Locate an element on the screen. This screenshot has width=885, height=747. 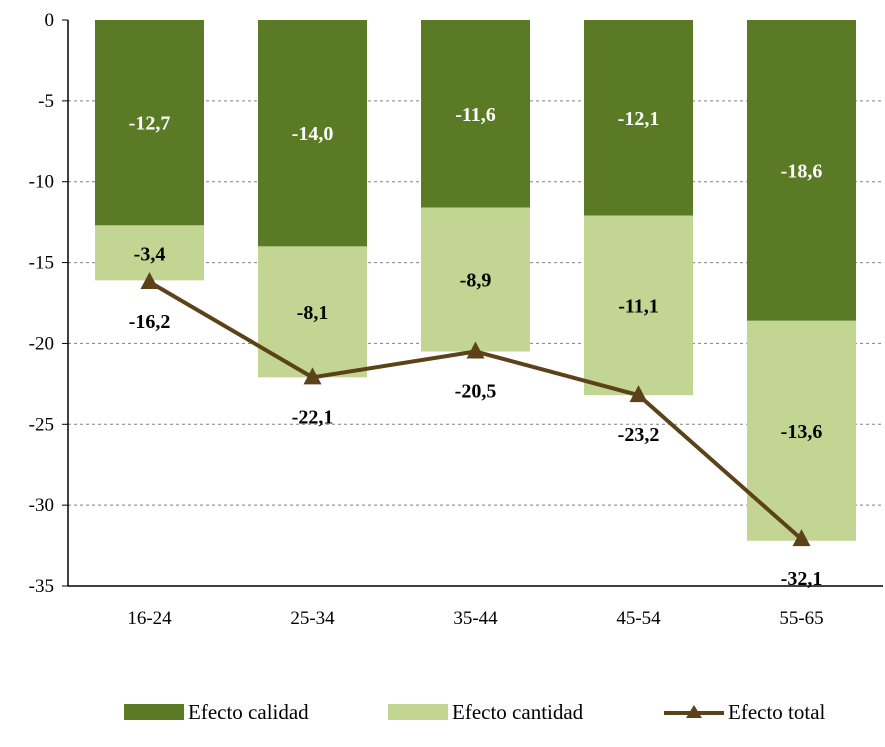
data-label-efecto-calidad: -12,1 is located at coordinates (639, 119).